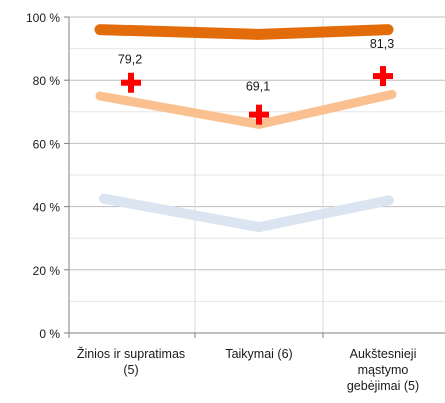  Describe the element at coordinates (246, 213) in the screenshot. I see `series-line-low_band` at that location.